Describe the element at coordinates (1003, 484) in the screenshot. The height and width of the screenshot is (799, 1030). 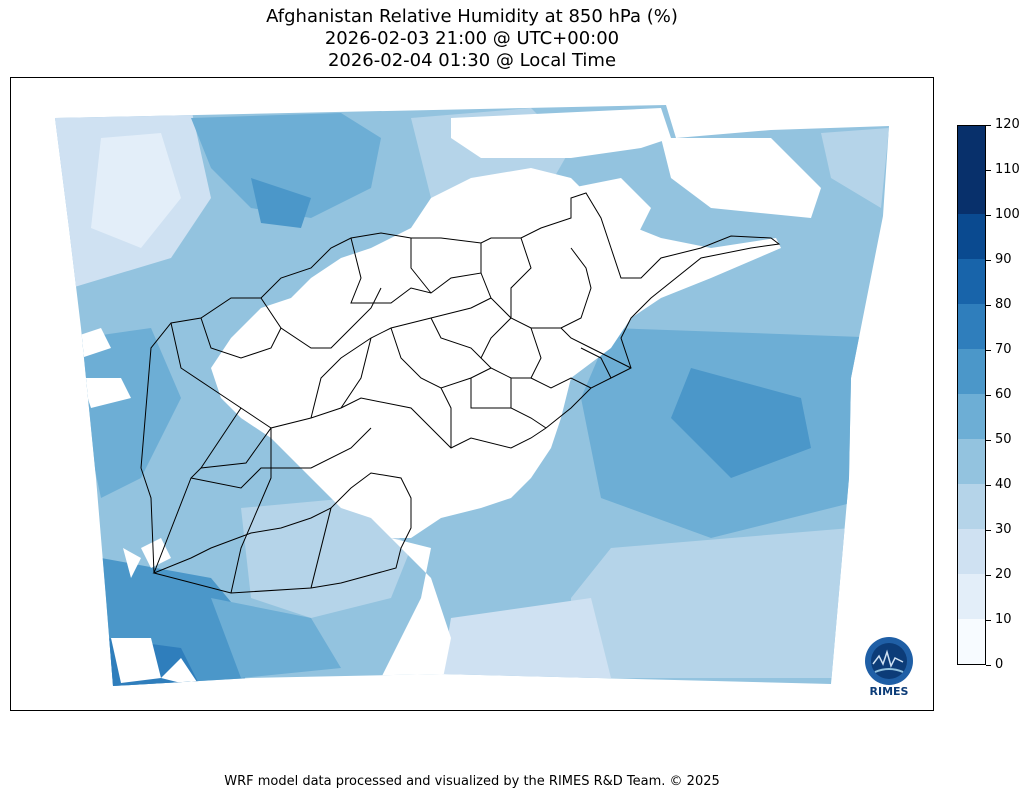
I see `colorbar-tick-label: 40` at that location.